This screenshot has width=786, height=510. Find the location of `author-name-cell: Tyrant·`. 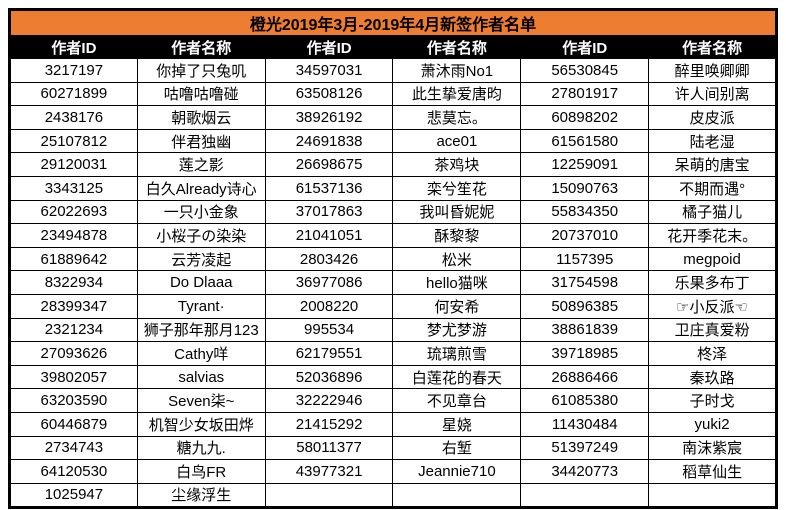

author-name-cell: Tyrant· is located at coordinates (201, 306).